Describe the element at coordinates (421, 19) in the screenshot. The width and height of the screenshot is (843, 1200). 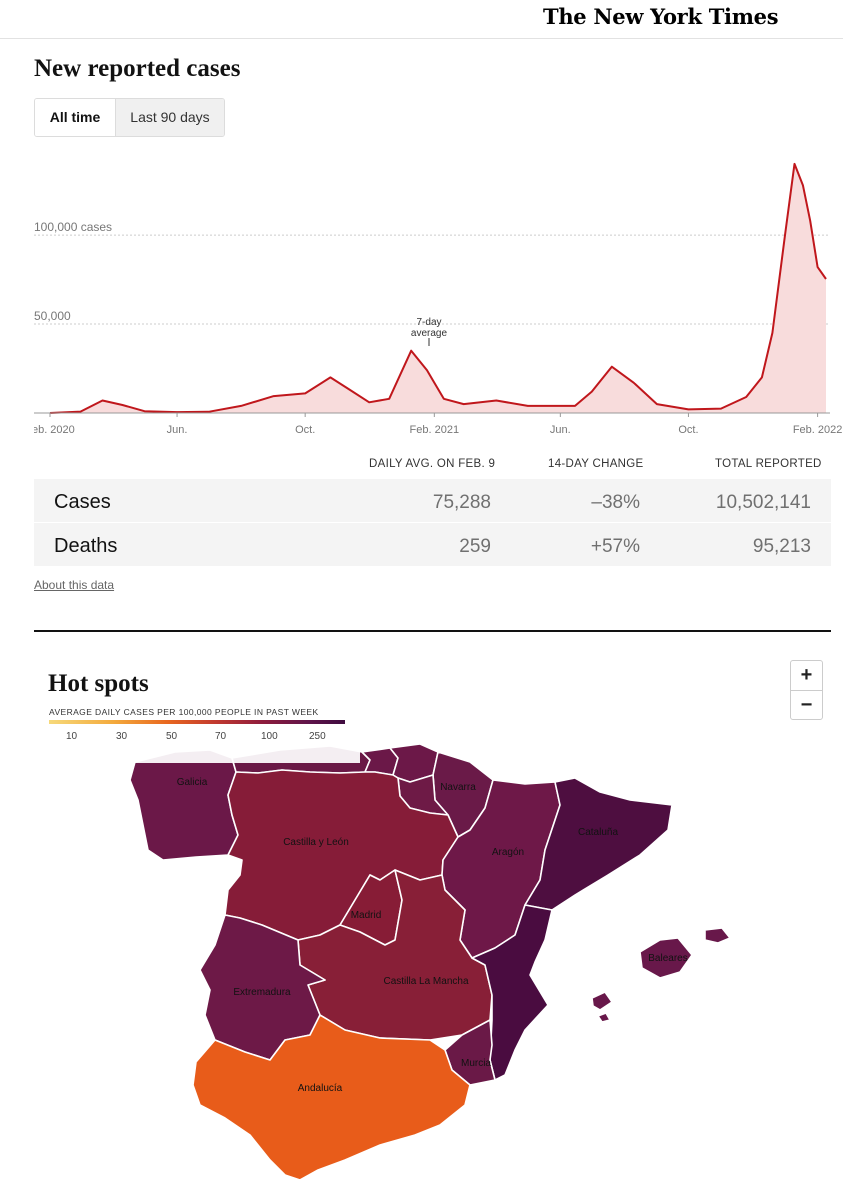
I see `masthead: The New York Times` at that location.